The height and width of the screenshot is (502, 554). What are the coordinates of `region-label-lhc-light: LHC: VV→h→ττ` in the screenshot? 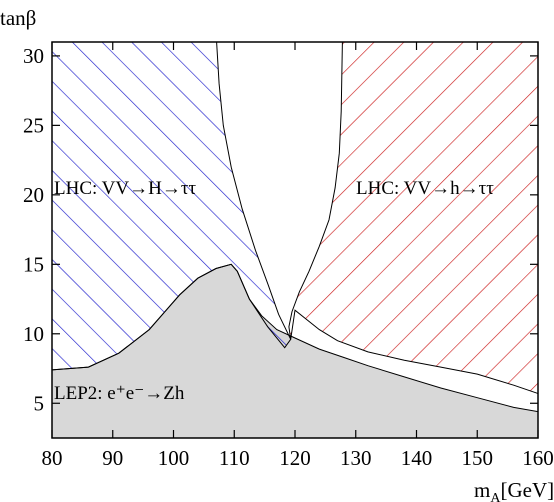 It's located at (425, 188).